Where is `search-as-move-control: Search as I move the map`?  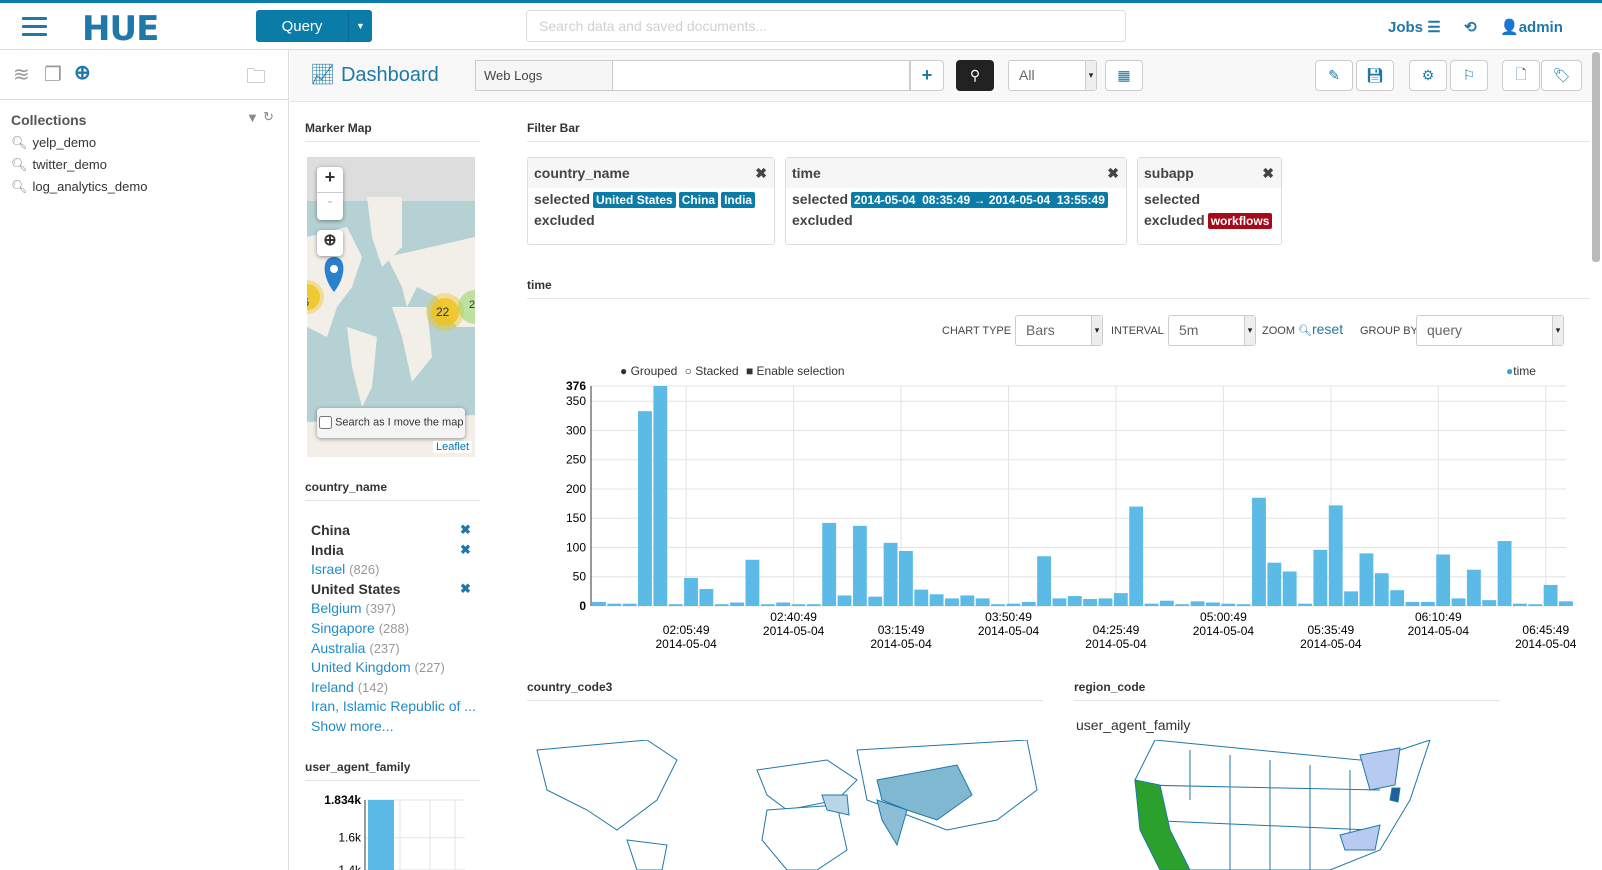
search-as-move-control: Search as I move the map is located at coordinates (391, 423).